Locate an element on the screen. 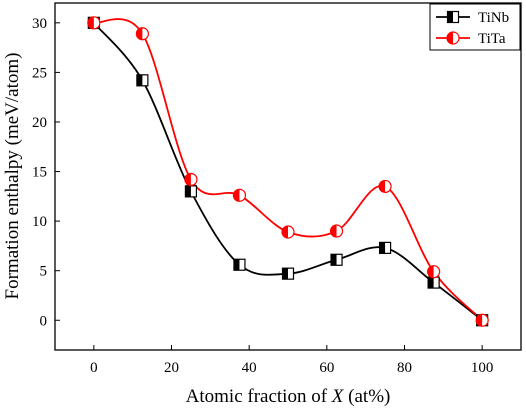 This screenshot has height=410, width=526. legend-label: TiNb is located at coordinates (493, 18).